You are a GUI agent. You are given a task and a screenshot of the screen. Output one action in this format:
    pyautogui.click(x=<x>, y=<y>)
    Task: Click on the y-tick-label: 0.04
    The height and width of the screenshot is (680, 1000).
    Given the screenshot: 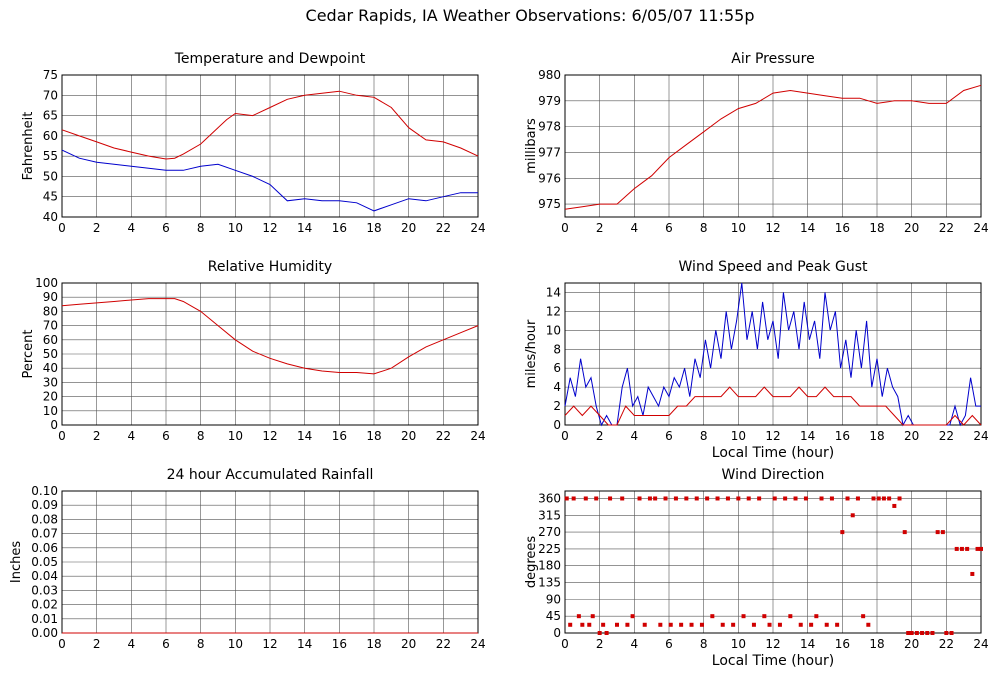 What is the action you would take?
    pyautogui.click(x=44, y=576)
    